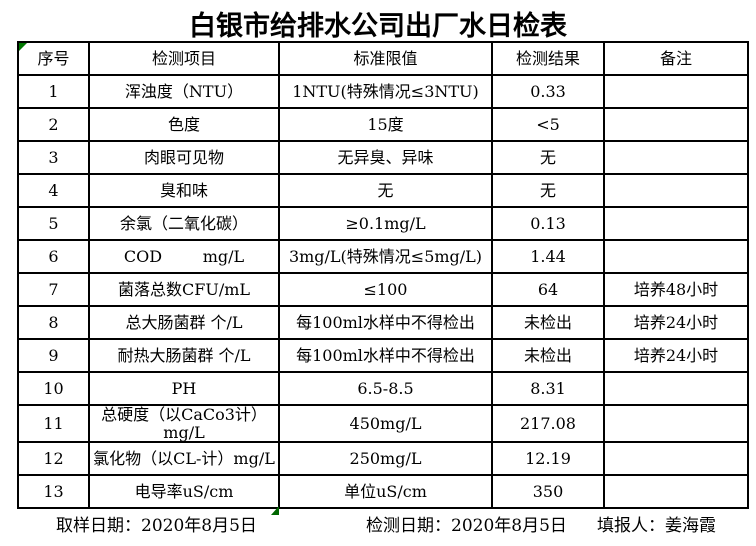  I want to click on table-row: 5 余氯（二氧化碳） ≥0.1mg/L 0.13, so click(383, 223).